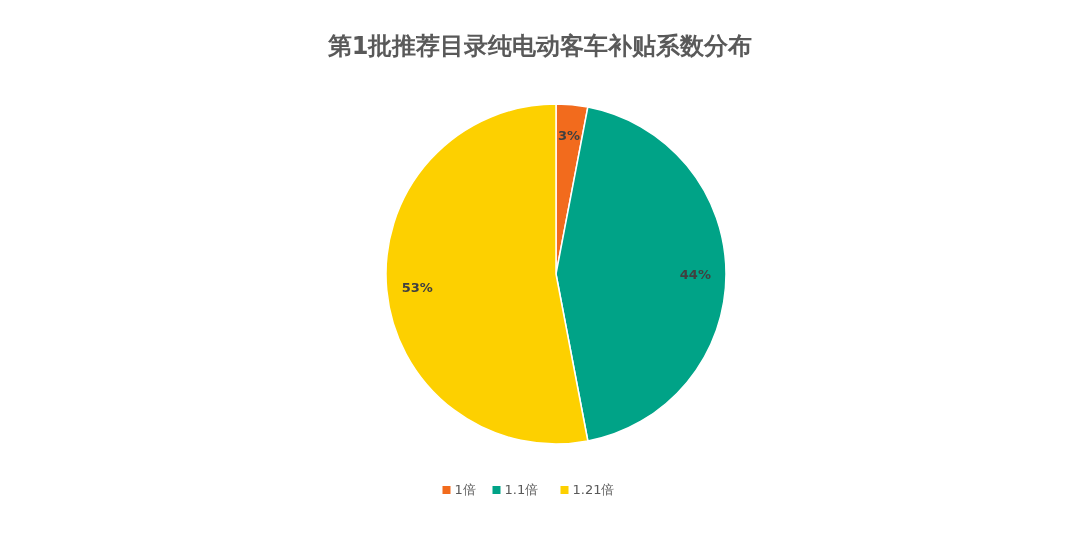 The height and width of the screenshot is (548, 1080). I want to click on title: 第1批推荐目录纯电动客车补贴系数分布, so click(540, 46).